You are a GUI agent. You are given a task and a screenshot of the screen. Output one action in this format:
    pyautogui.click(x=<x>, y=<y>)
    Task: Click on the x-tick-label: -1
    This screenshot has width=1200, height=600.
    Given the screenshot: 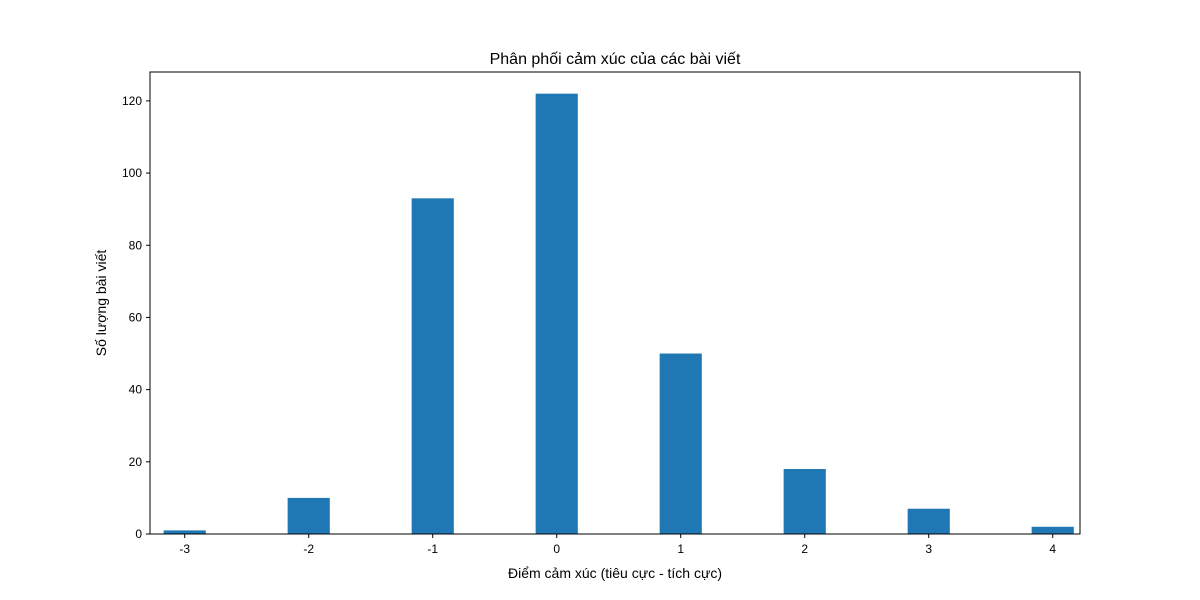 What is the action you would take?
    pyautogui.click(x=432, y=549)
    